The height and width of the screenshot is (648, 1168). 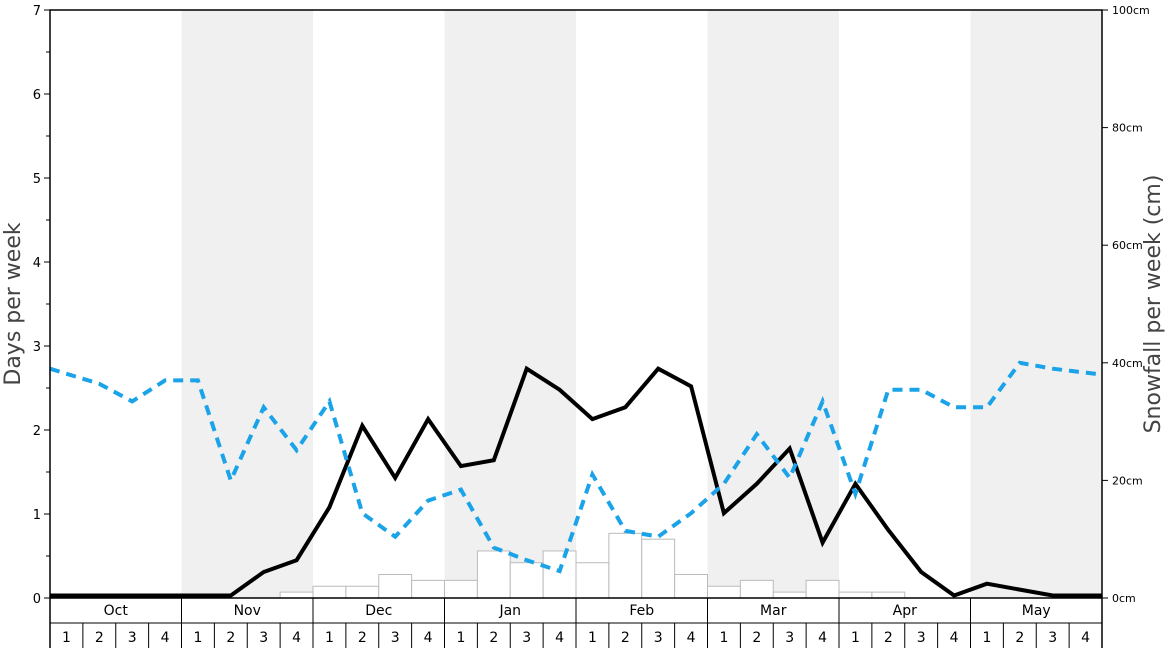 I want to click on month-shade-may, so click(x=1036, y=304).